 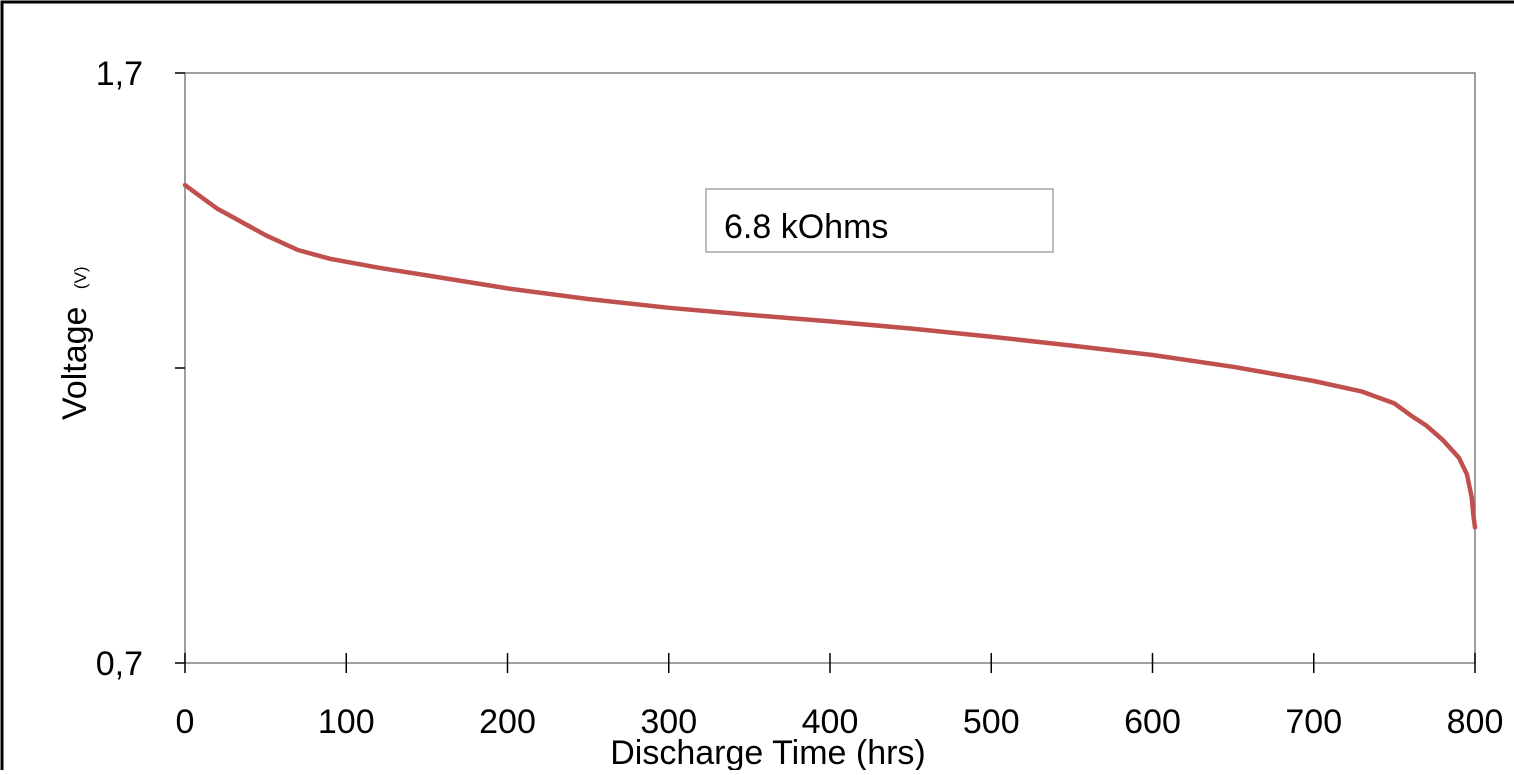 I want to click on y-ticks: 0,7 1,7, so click(x=140, y=369).